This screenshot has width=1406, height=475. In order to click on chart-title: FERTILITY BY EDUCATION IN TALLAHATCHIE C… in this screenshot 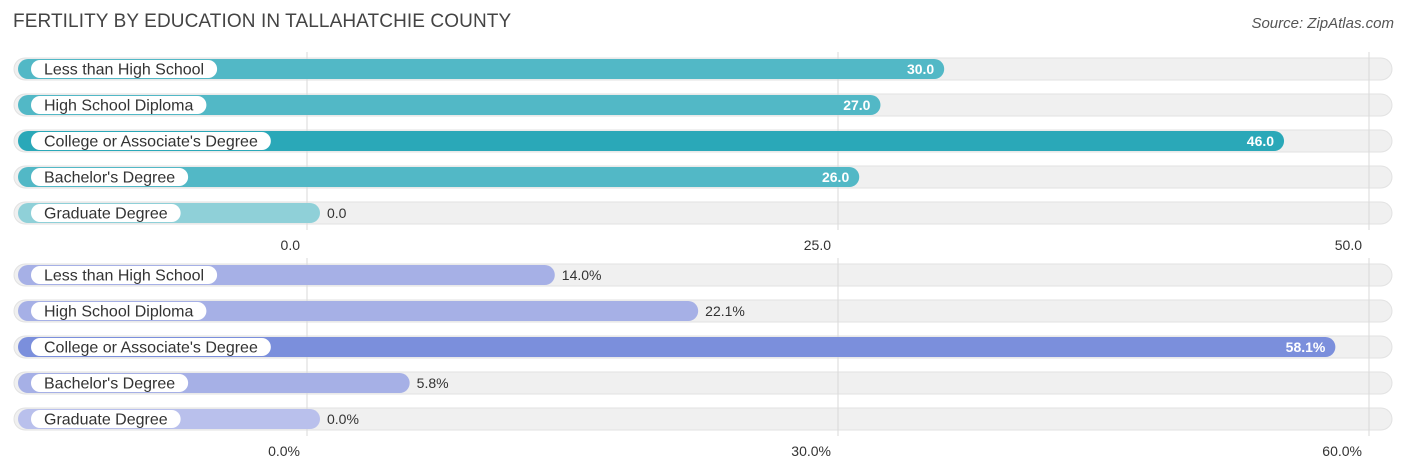, I will do `click(262, 21)`.